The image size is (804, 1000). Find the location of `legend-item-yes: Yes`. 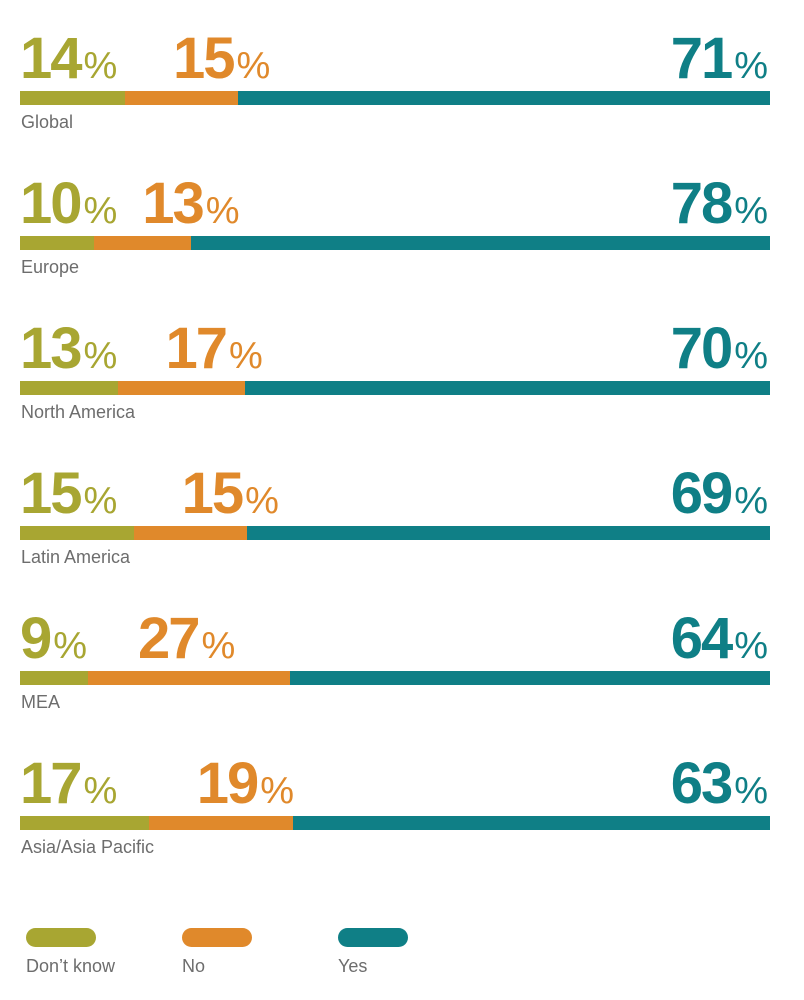

legend-item-yes: Yes is located at coordinates (373, 952).